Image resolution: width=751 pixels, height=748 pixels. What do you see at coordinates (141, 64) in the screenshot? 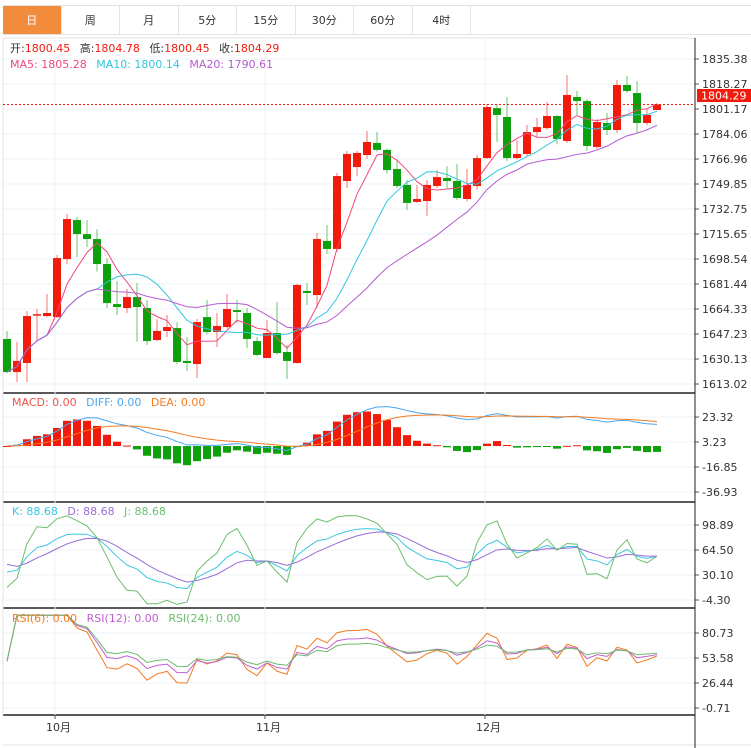
I see `legend-ma: MA5: 1805.28 MA10: 1800.14 MA20: 1790.61` at bounding box center [141, 64].